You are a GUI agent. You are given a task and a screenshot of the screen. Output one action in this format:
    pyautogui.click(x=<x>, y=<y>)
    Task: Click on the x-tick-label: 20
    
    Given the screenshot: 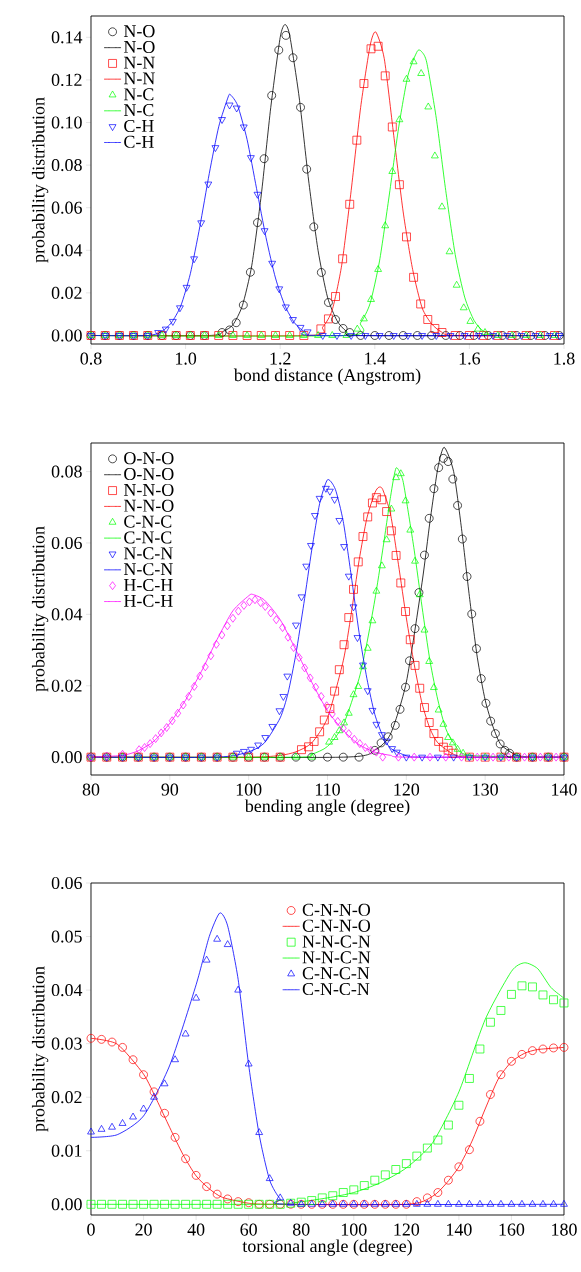 What is the action you would take?
    pyautogui.click(x=143, y=1229)
    